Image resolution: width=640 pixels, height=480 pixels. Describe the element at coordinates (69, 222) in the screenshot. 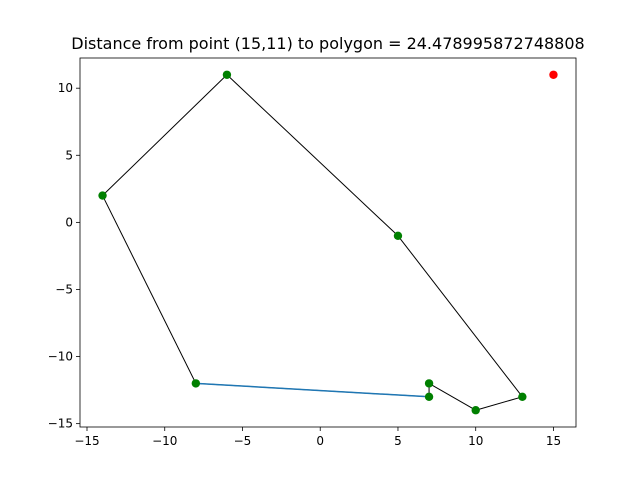

I see `y-tick-label: 0` at that location.